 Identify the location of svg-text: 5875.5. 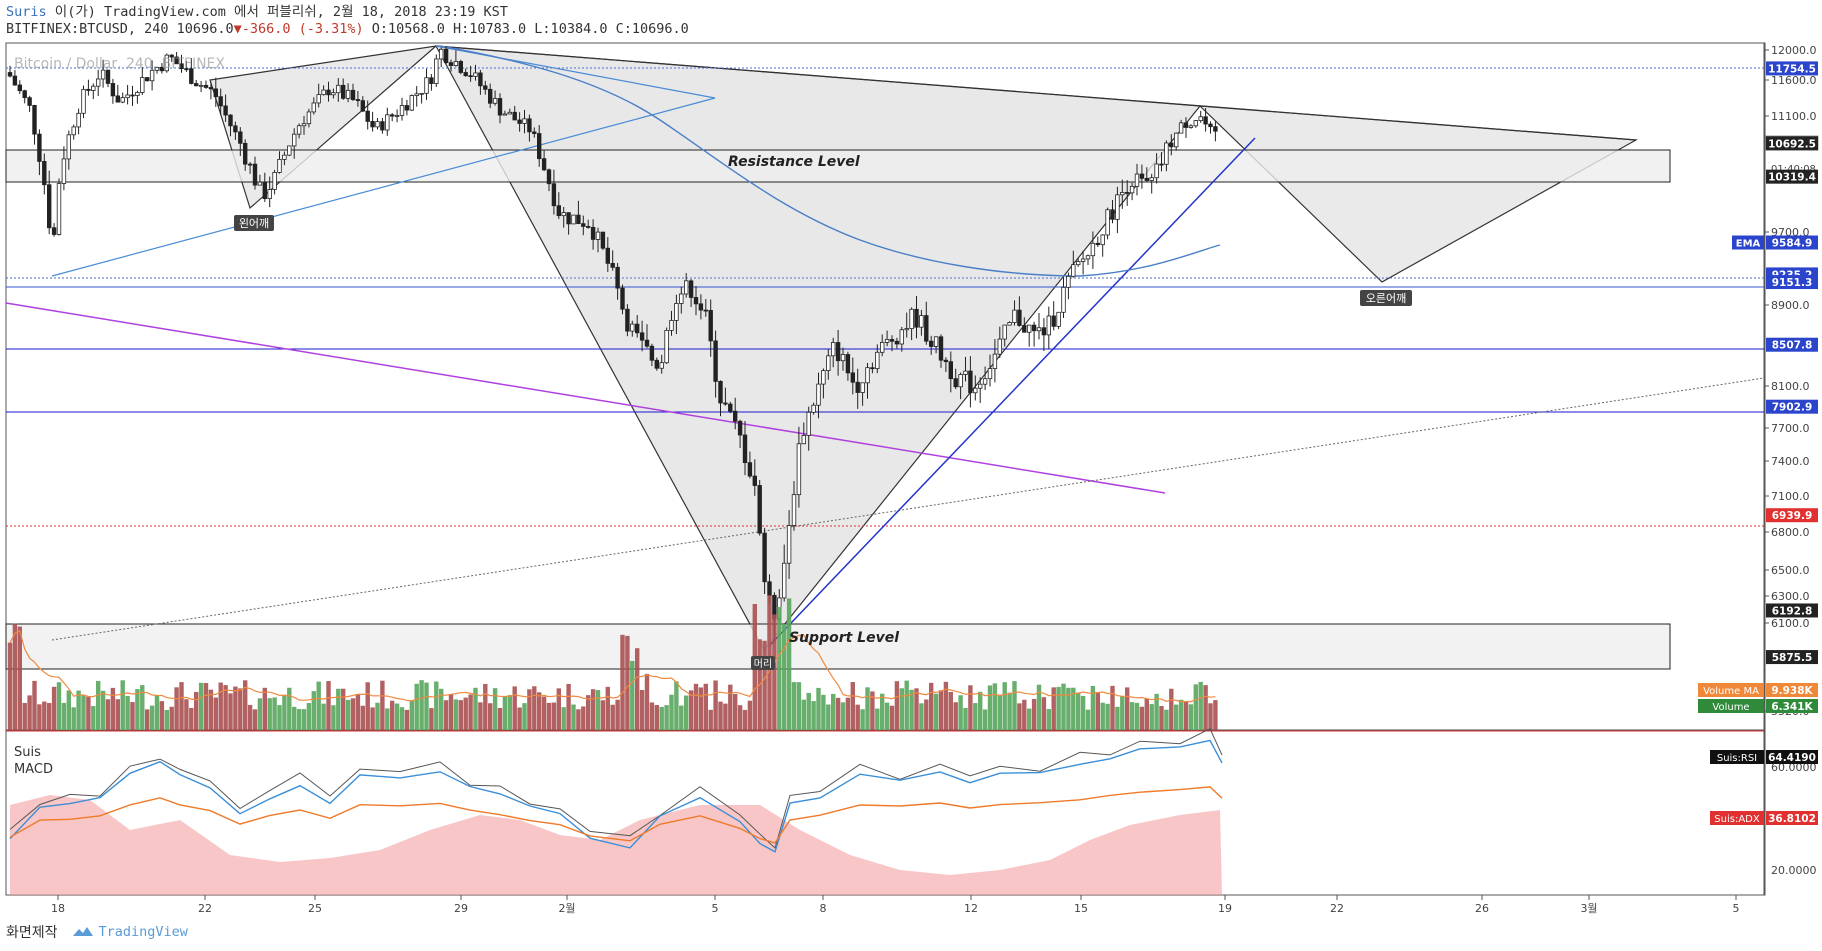
(1792, 658).